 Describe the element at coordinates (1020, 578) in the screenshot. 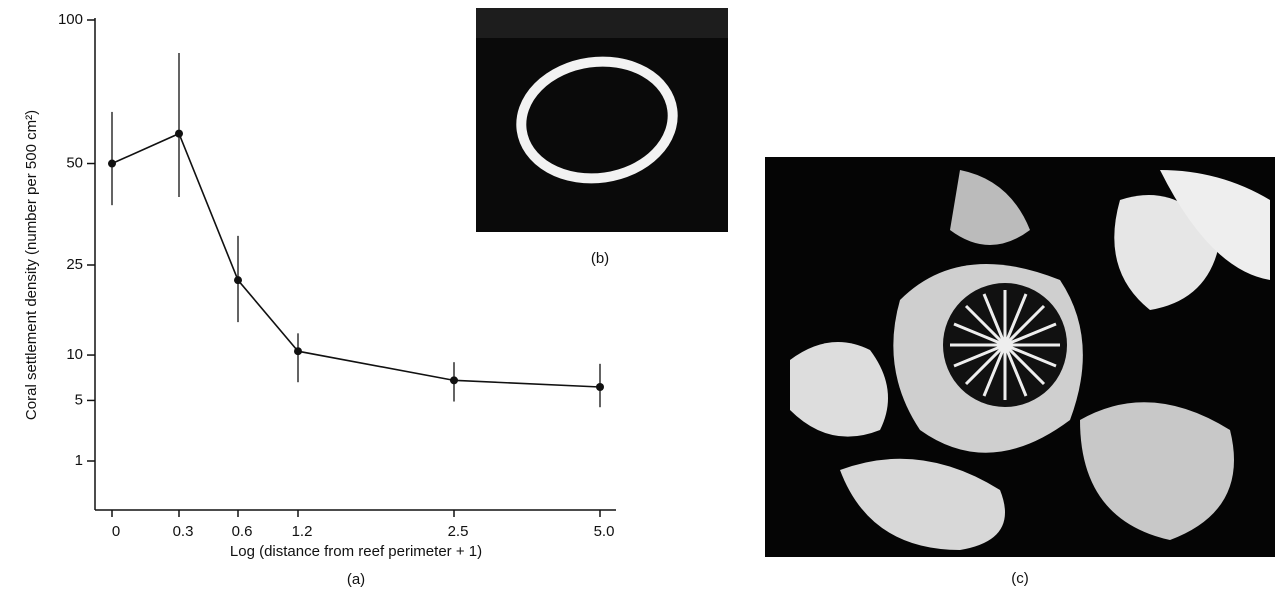

I see `caption-c: (c)` at that location.